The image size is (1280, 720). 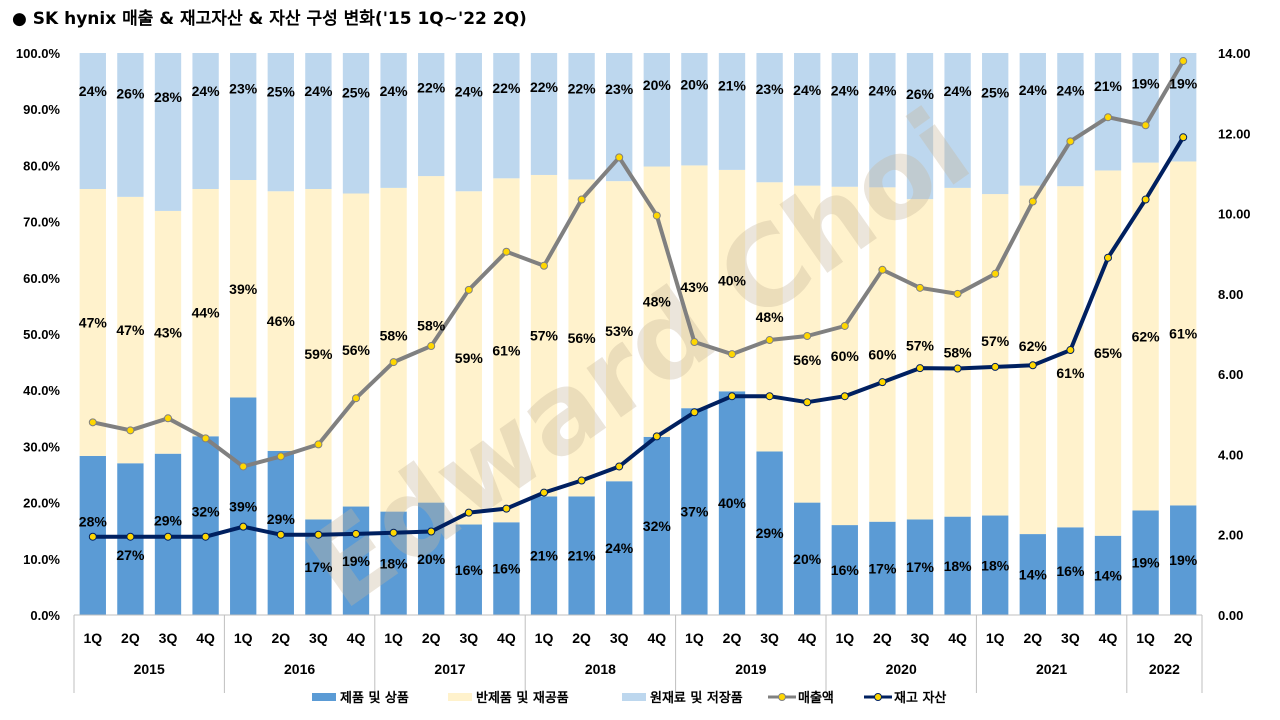 I want to click on data-label-1: 19%, so click(x=1183, y=560).